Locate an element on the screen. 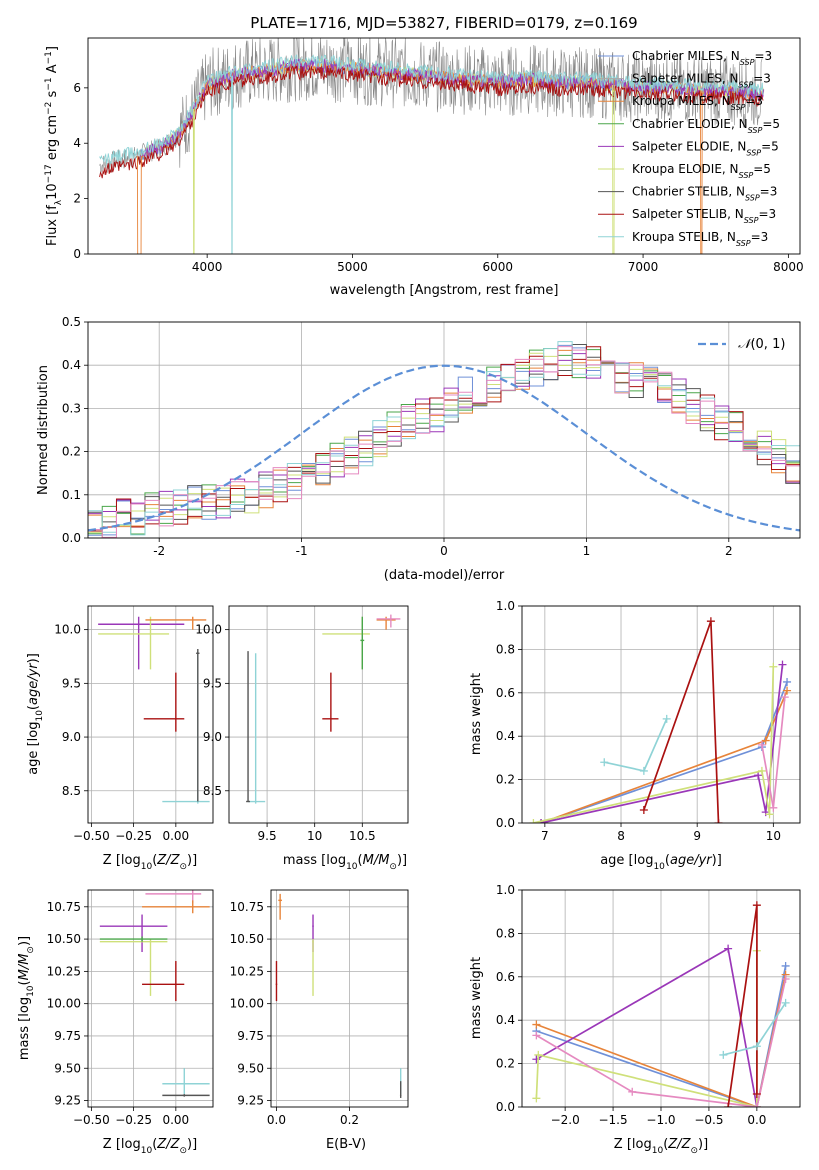 The height and width of the screenshot is (1170, 819). x-tick-label: 9 is located at coordinates (697, 836).